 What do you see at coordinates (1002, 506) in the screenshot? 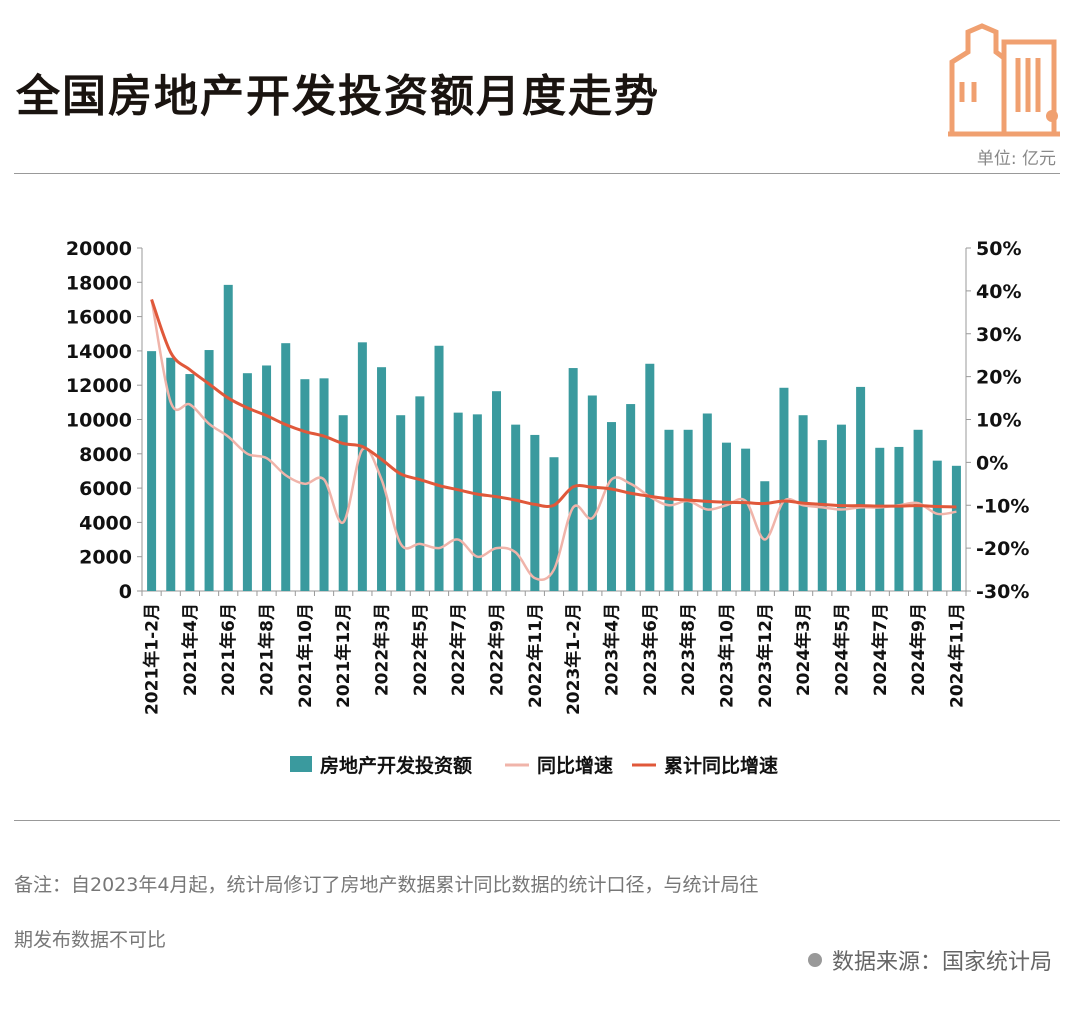
I see `right-tick-label: -10%` at bounding box center [1002, 506].